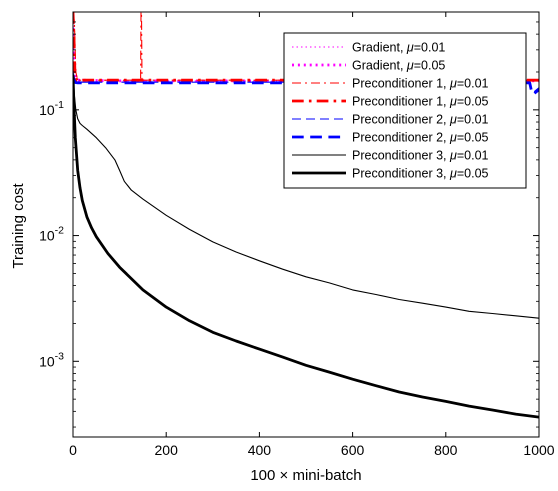 The height and width of the screenshot is (491, 558). What do you see at coordinates (420, 120) in the screenshot?
I see `legend-label-5: Preconditioner 2, μ=0.01` at bounding box center [420, 120].